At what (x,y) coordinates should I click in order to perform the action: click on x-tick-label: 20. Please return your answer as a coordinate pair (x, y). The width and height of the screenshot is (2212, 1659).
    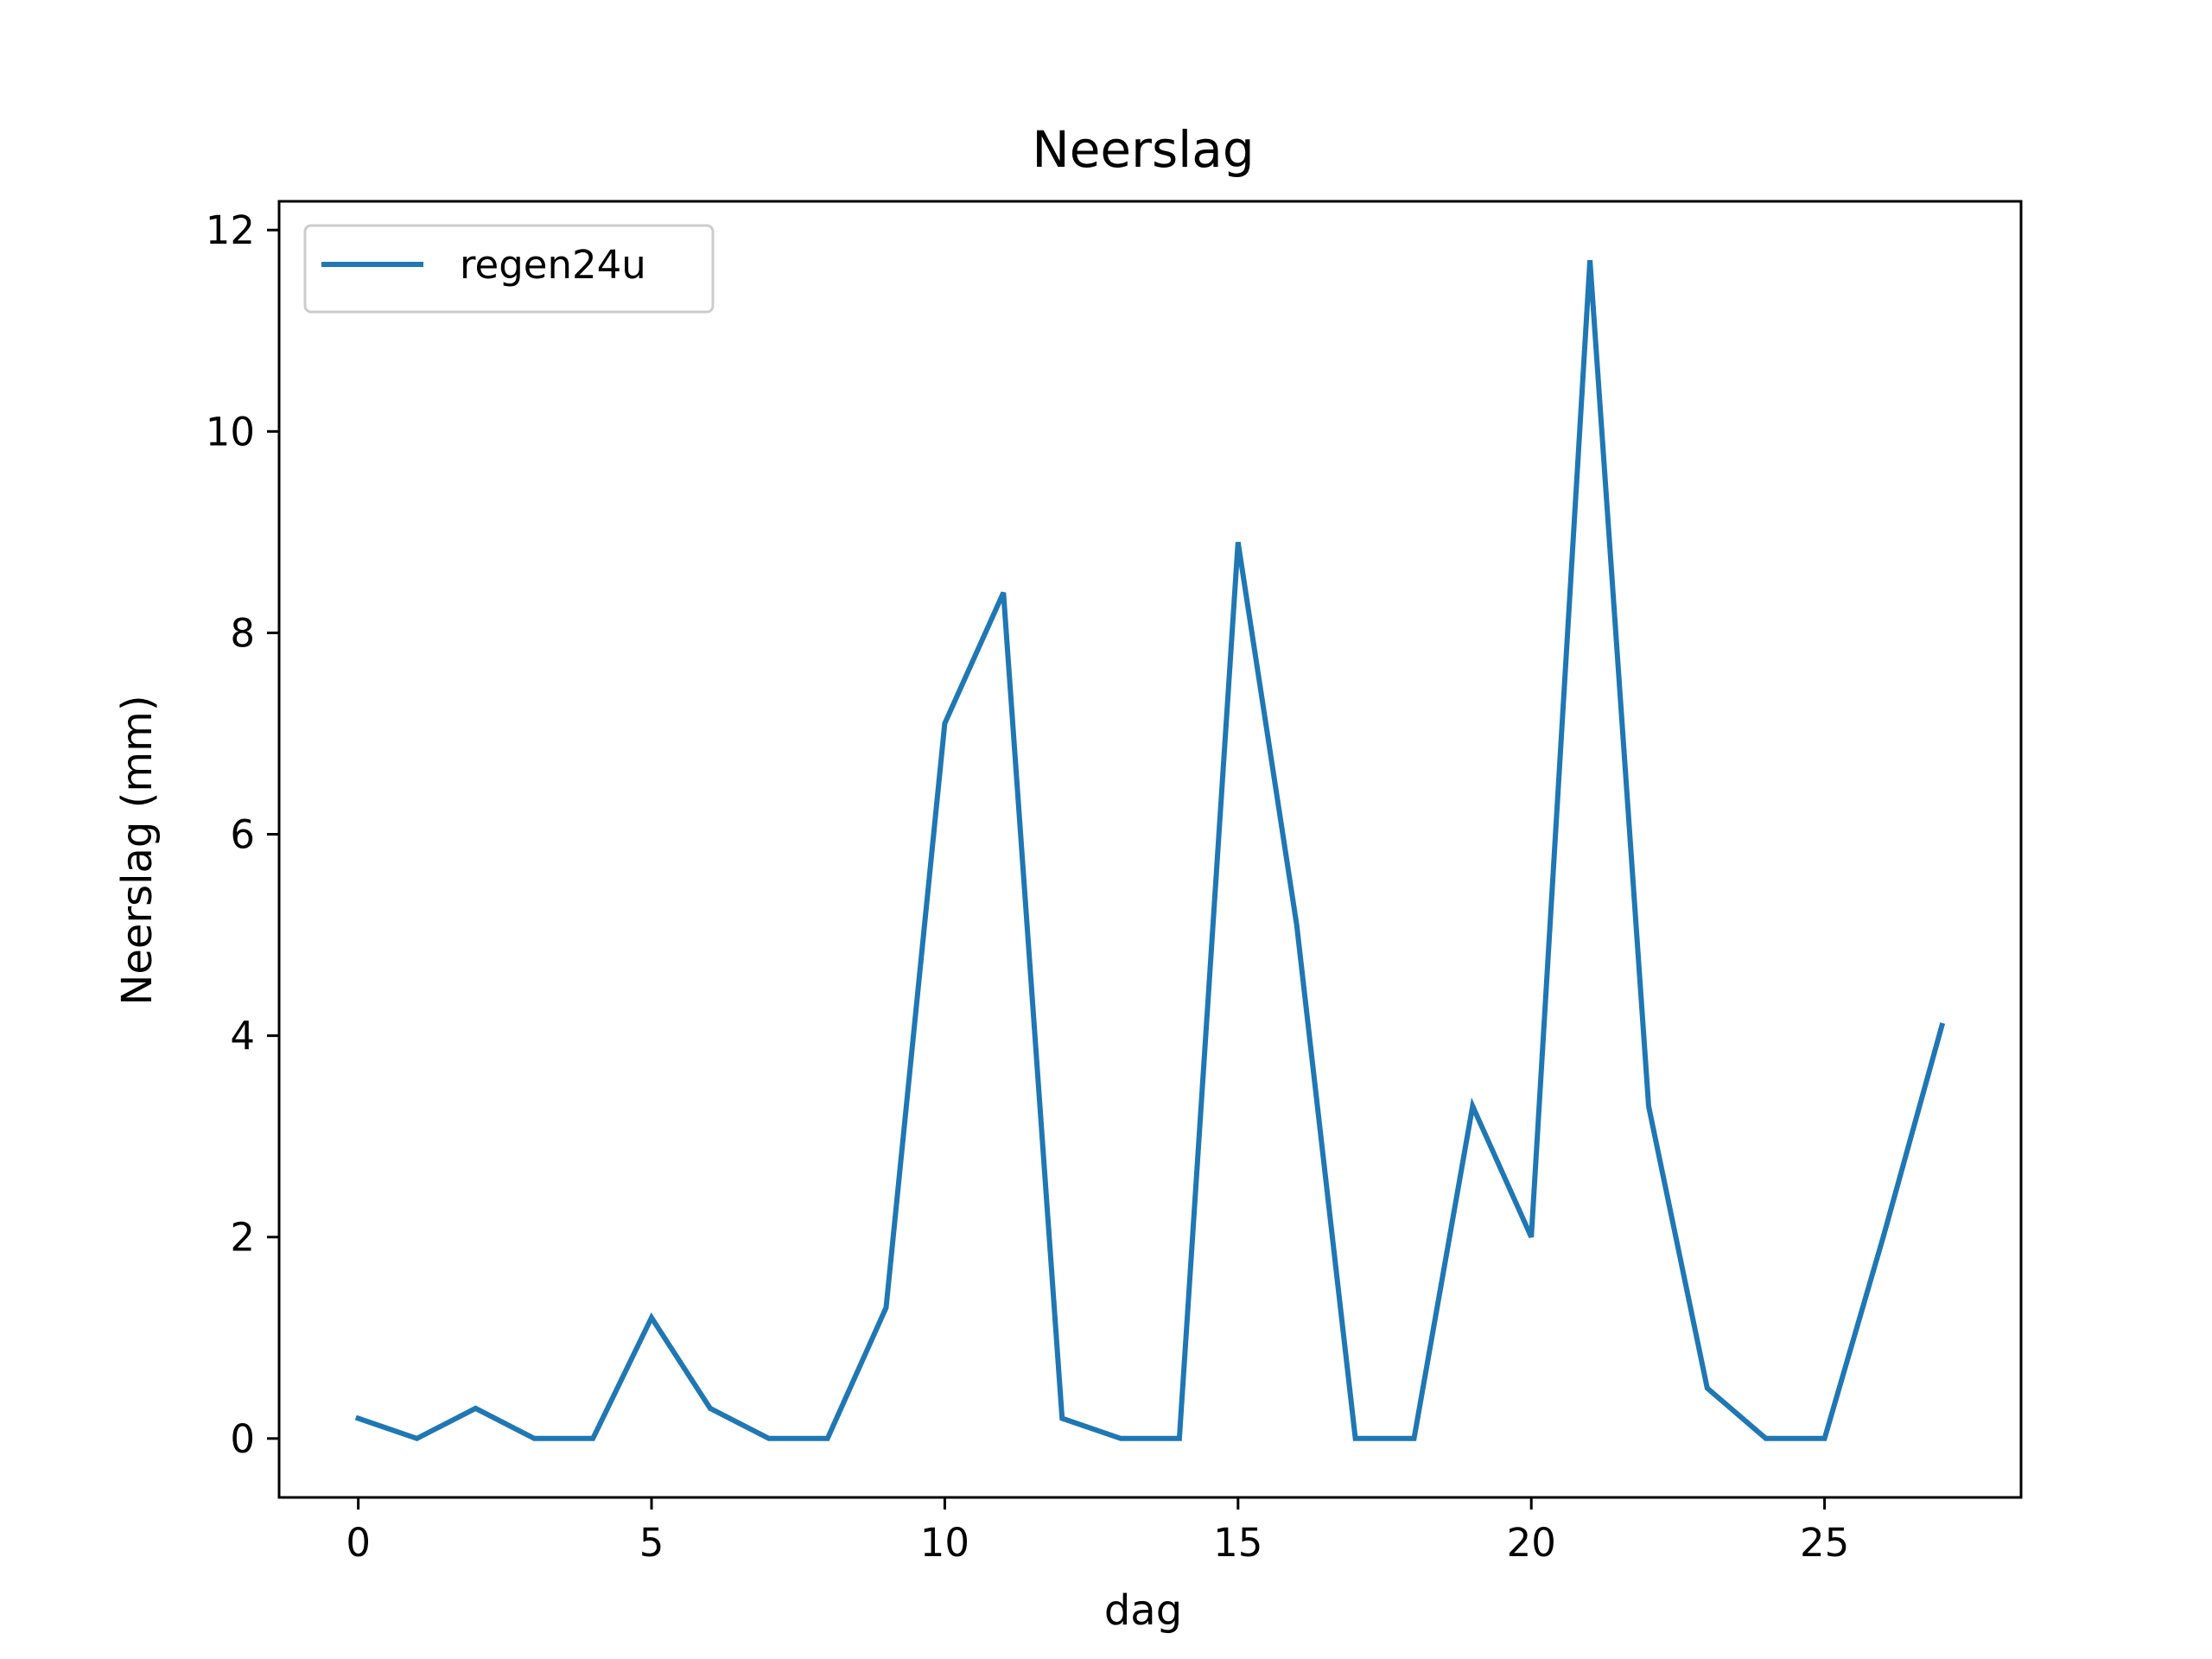
    Looking at the image, I should click on (1531, 1543).